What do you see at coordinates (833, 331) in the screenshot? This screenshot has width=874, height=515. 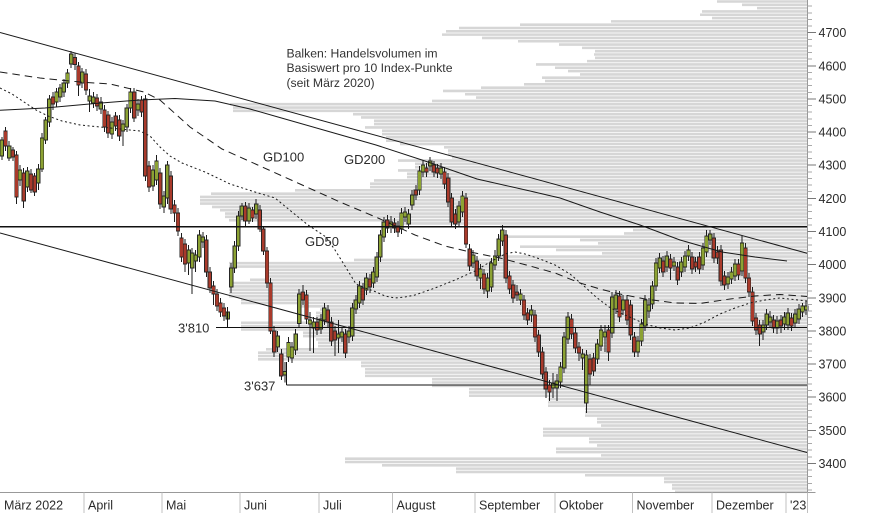 I see `svg-text: 3800` at bounding box center [833, 331].